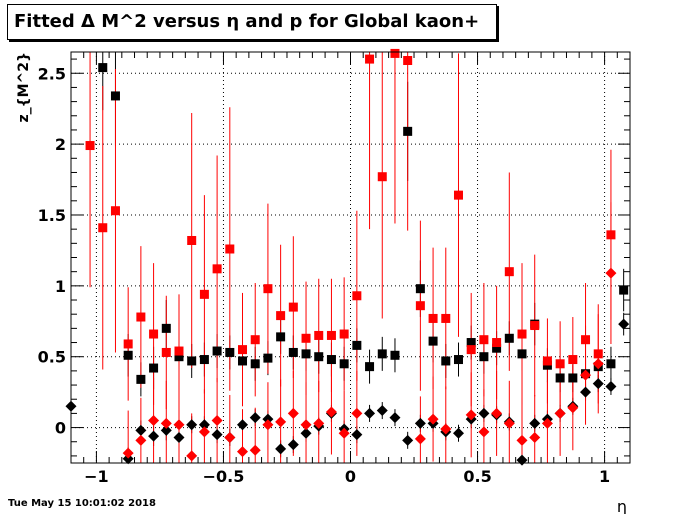 This screenshot has width=700, height=514. I want to click on x-tick-label: 0, so click(350, 476).